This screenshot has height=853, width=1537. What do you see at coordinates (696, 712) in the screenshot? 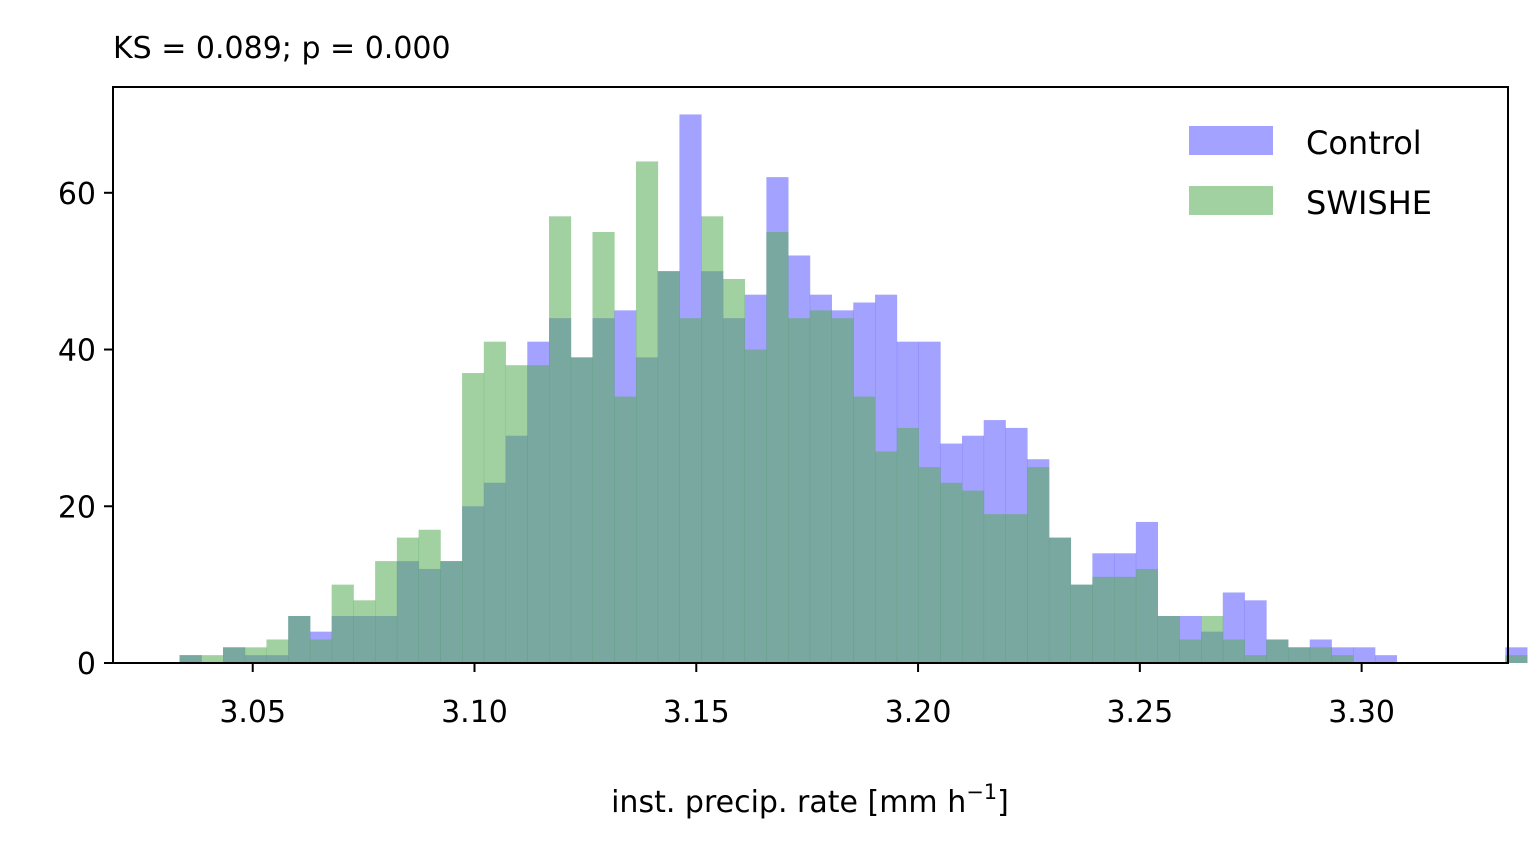
I see `x-tick-label: 3.15` at bounding box center [696, 712].